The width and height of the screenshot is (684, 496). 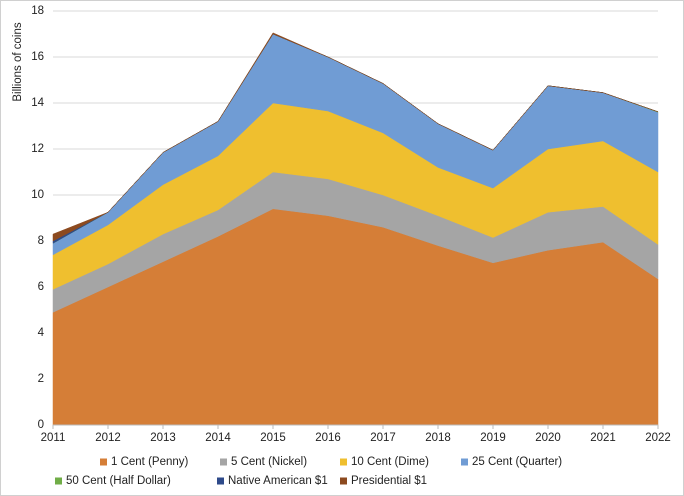 I want to click on y-tick-label: 18, so click(x=37, y=11).